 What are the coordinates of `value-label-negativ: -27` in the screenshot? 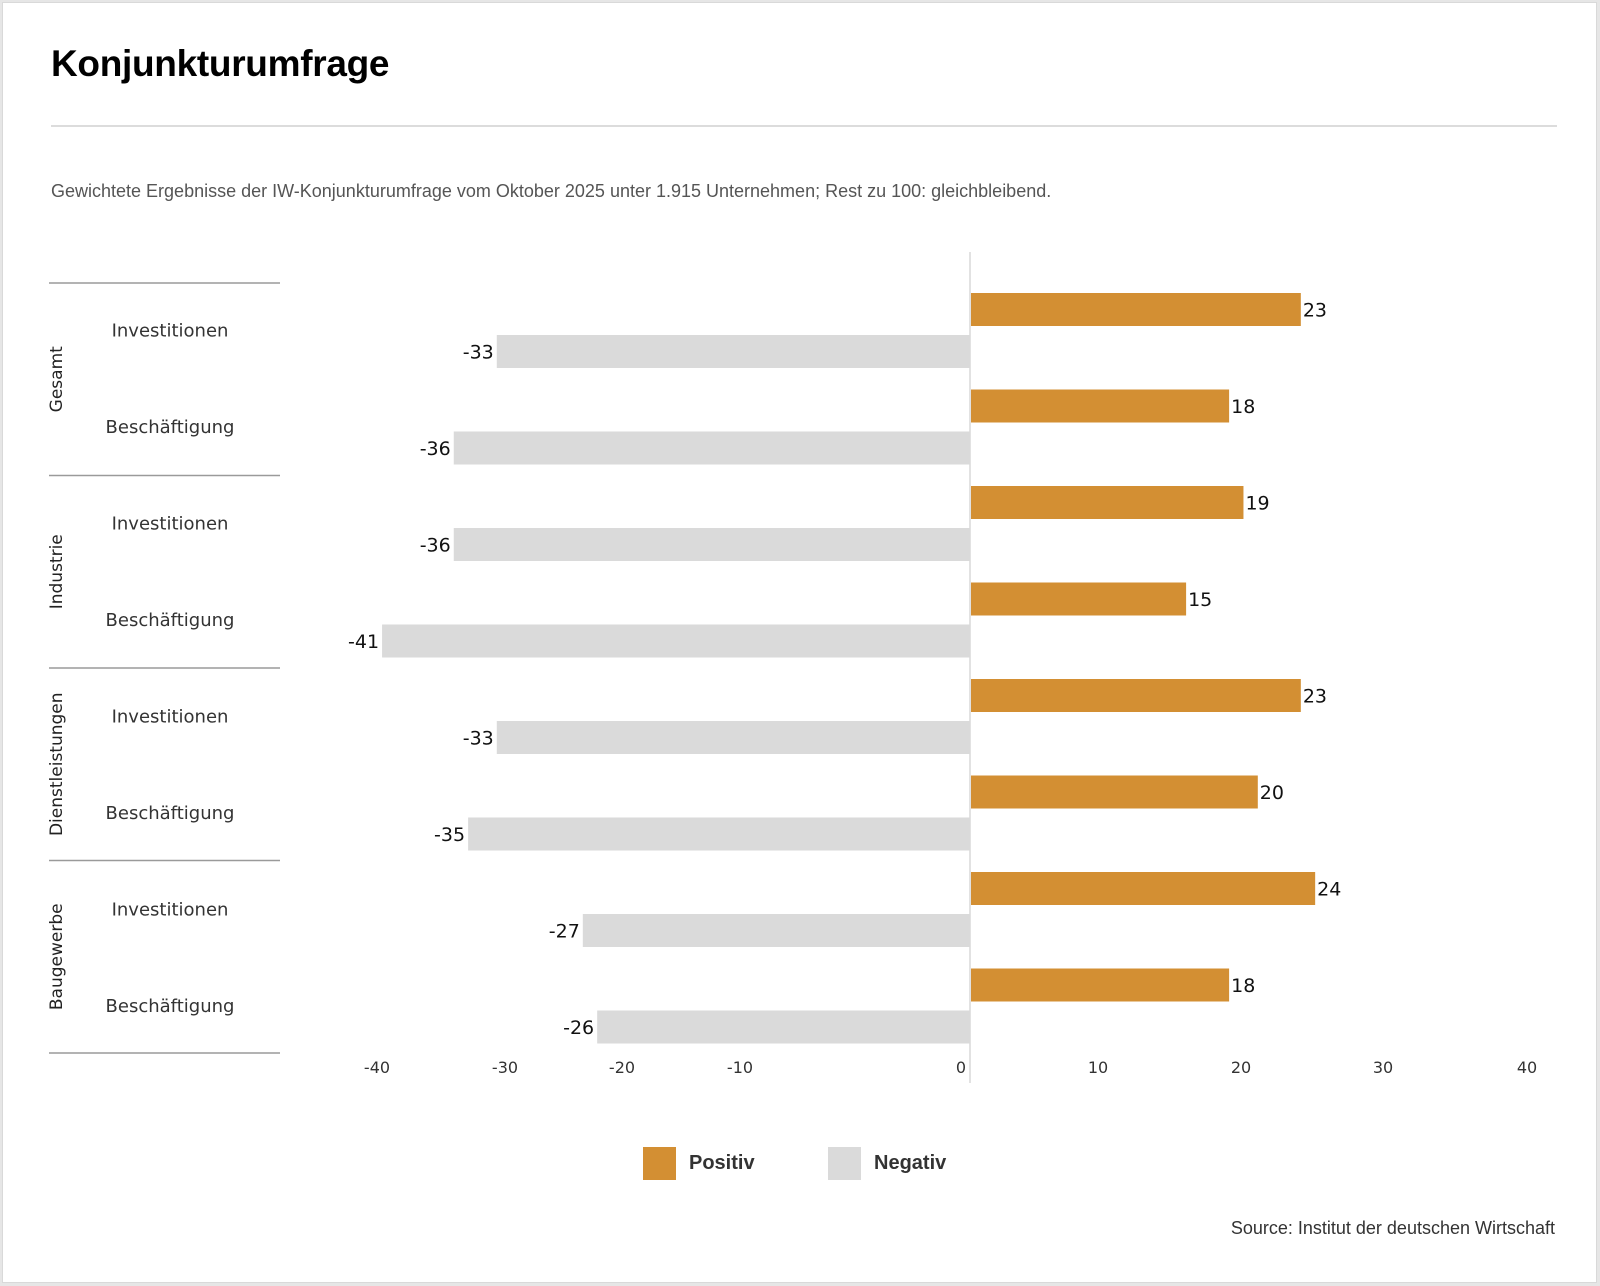 It's located at (564, 932).